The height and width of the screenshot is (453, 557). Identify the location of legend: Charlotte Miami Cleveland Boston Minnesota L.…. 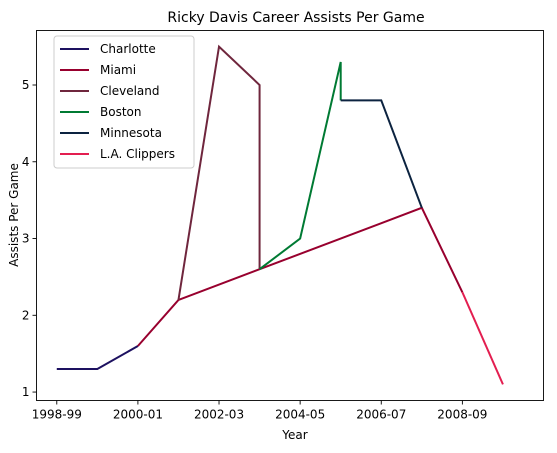
(124, 102).